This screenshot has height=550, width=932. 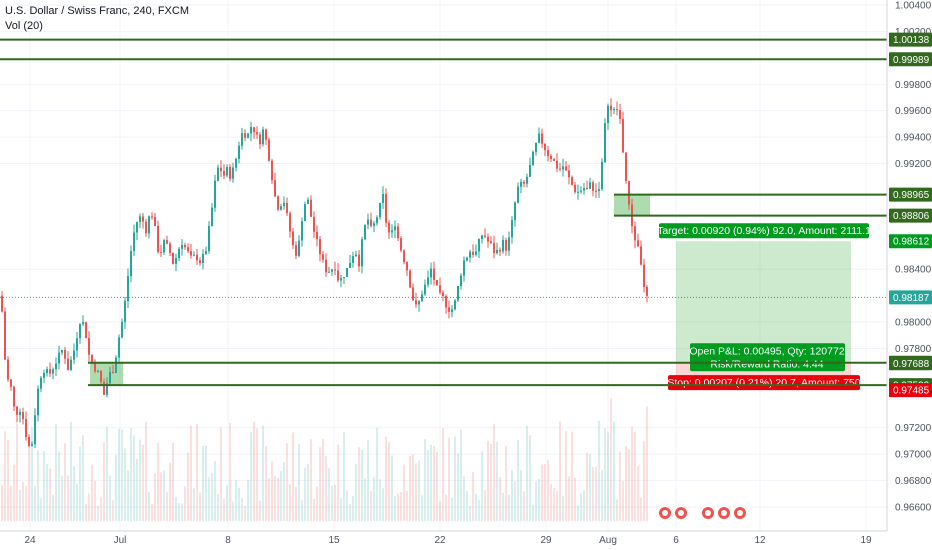 I want to click on time-tick-label: 6, so click(x=676, y=540).